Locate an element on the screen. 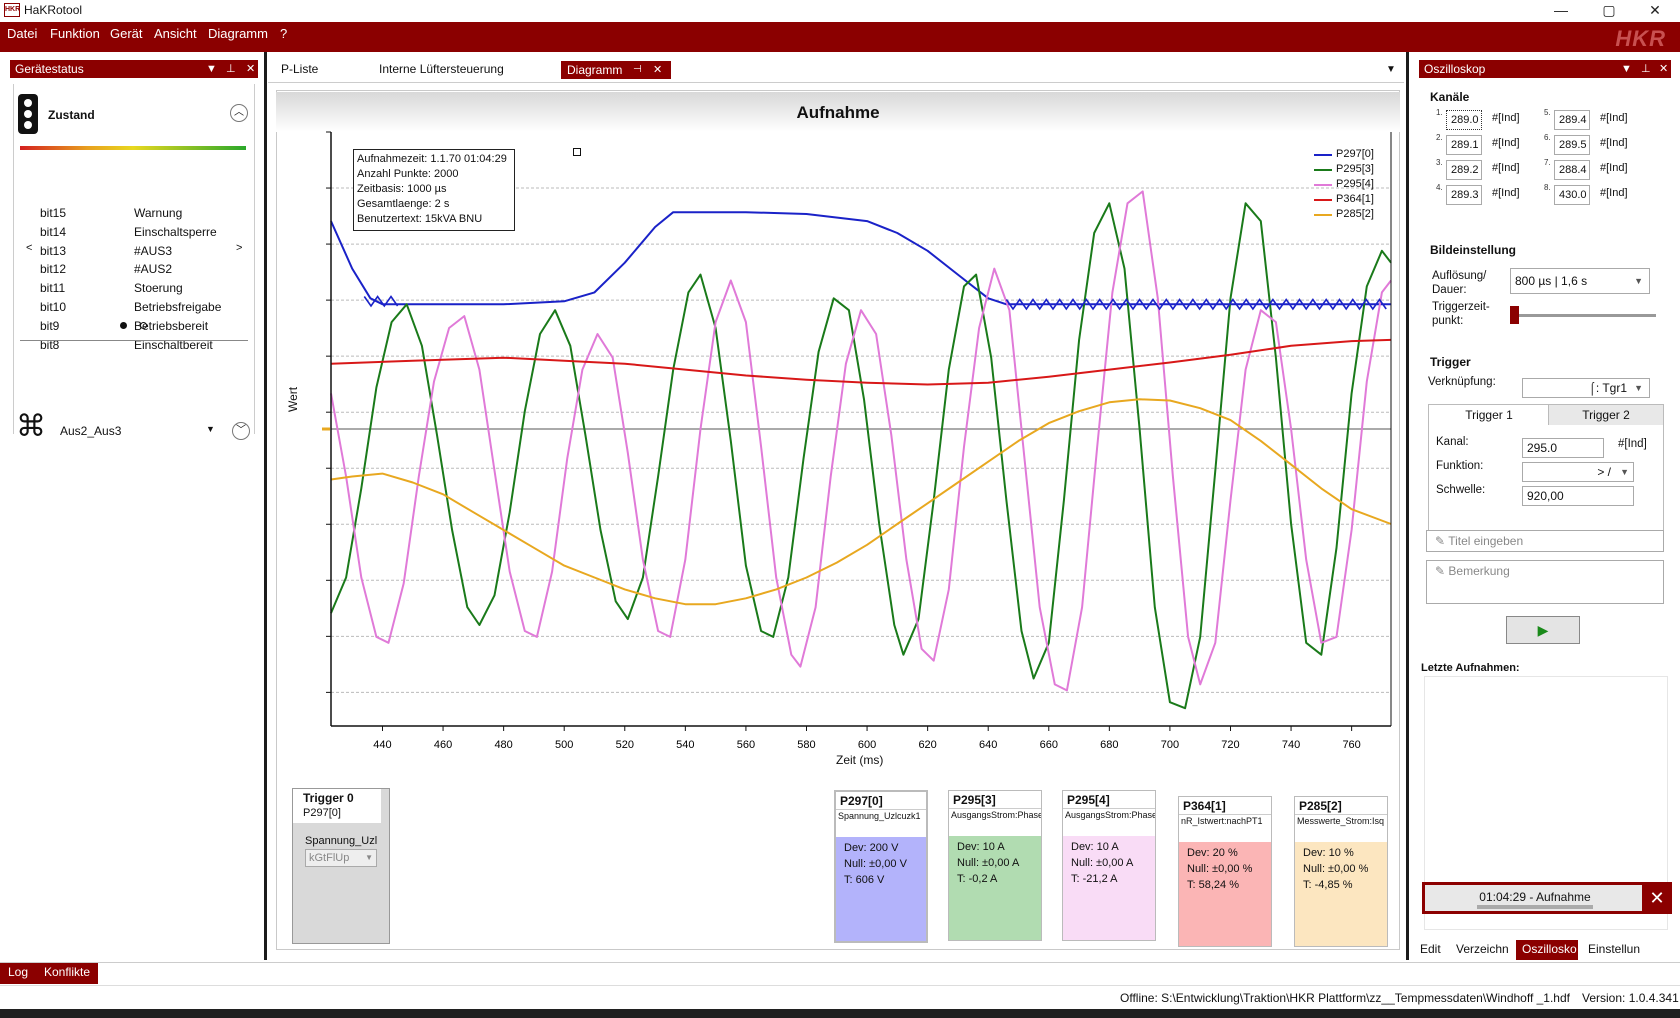 The width and height of the screenshot is (1680, 1018). delete-recording-icon: ✕ is located at coordinates (1657, 898).